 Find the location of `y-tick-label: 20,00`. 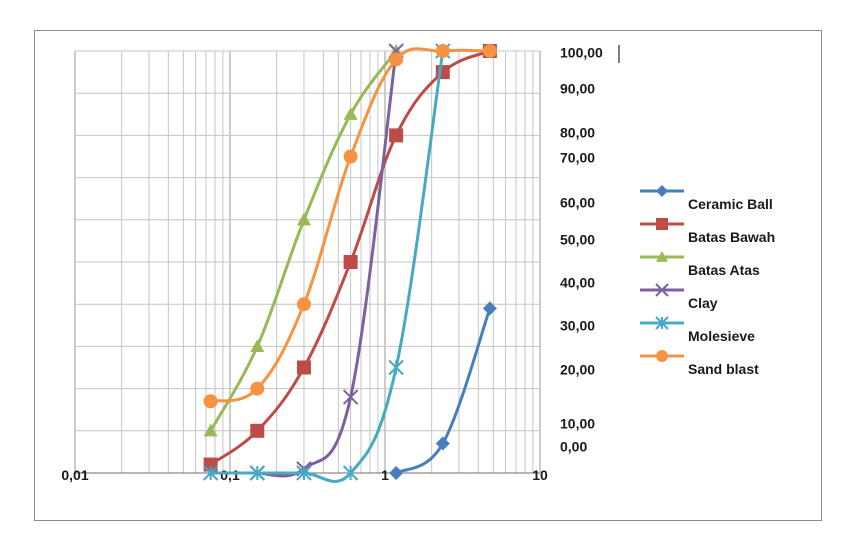

y-tick-label: 20,00 is located at coordinates (577, 370).